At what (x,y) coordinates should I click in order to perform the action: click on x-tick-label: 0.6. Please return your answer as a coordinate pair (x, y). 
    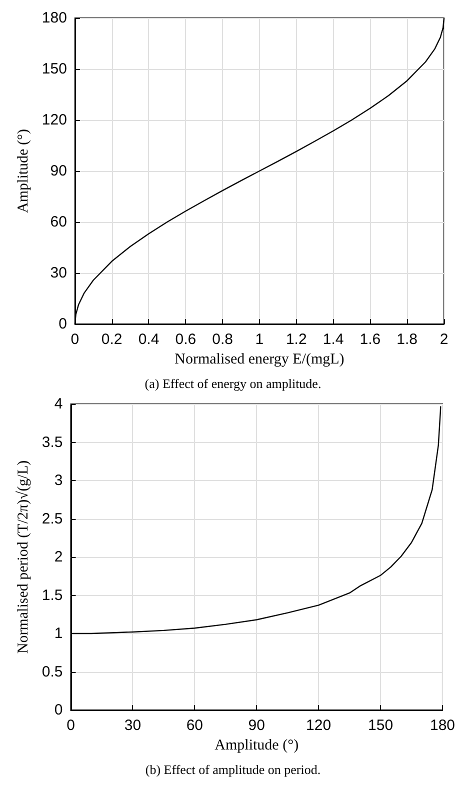
    Looking at the image, I should click on (185, 339).